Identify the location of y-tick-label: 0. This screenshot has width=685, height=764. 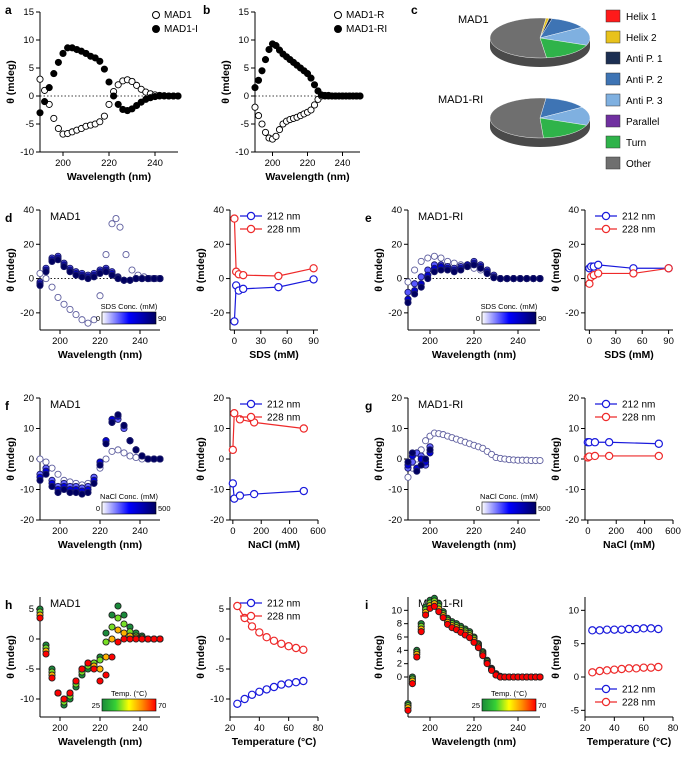
(576, 279).